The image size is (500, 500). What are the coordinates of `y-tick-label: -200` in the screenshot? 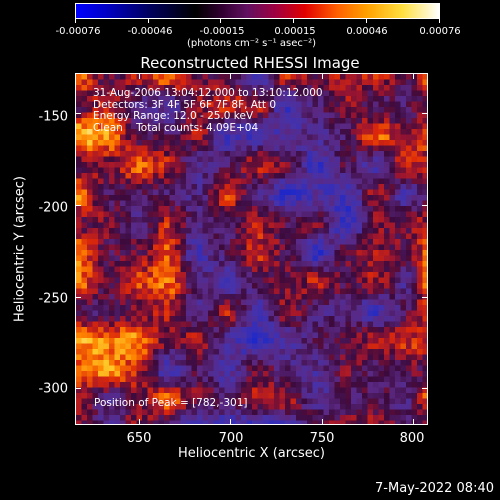 It's located at (53, 208).